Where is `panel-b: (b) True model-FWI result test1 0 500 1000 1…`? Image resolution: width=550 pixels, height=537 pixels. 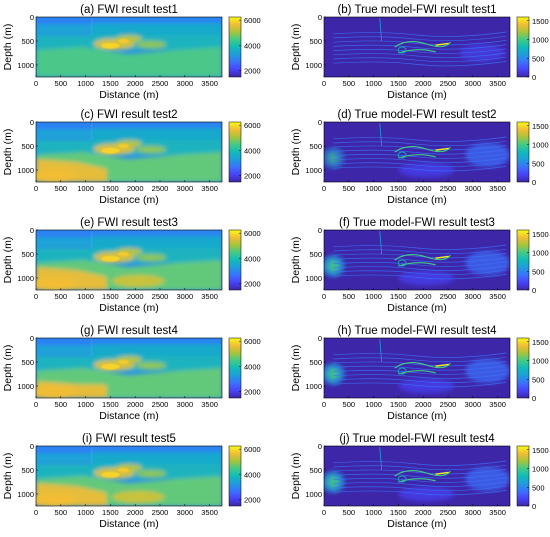 panel-b: (b) True model-FWI result test1 0 500 1000 1… is located at coordinates (419, 52).